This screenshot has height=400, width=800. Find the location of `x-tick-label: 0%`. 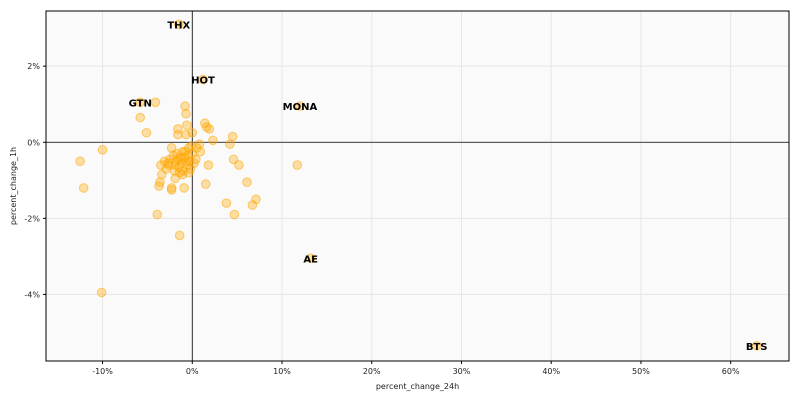

x-tick-label: 0% is located at coordinates (192, 371).